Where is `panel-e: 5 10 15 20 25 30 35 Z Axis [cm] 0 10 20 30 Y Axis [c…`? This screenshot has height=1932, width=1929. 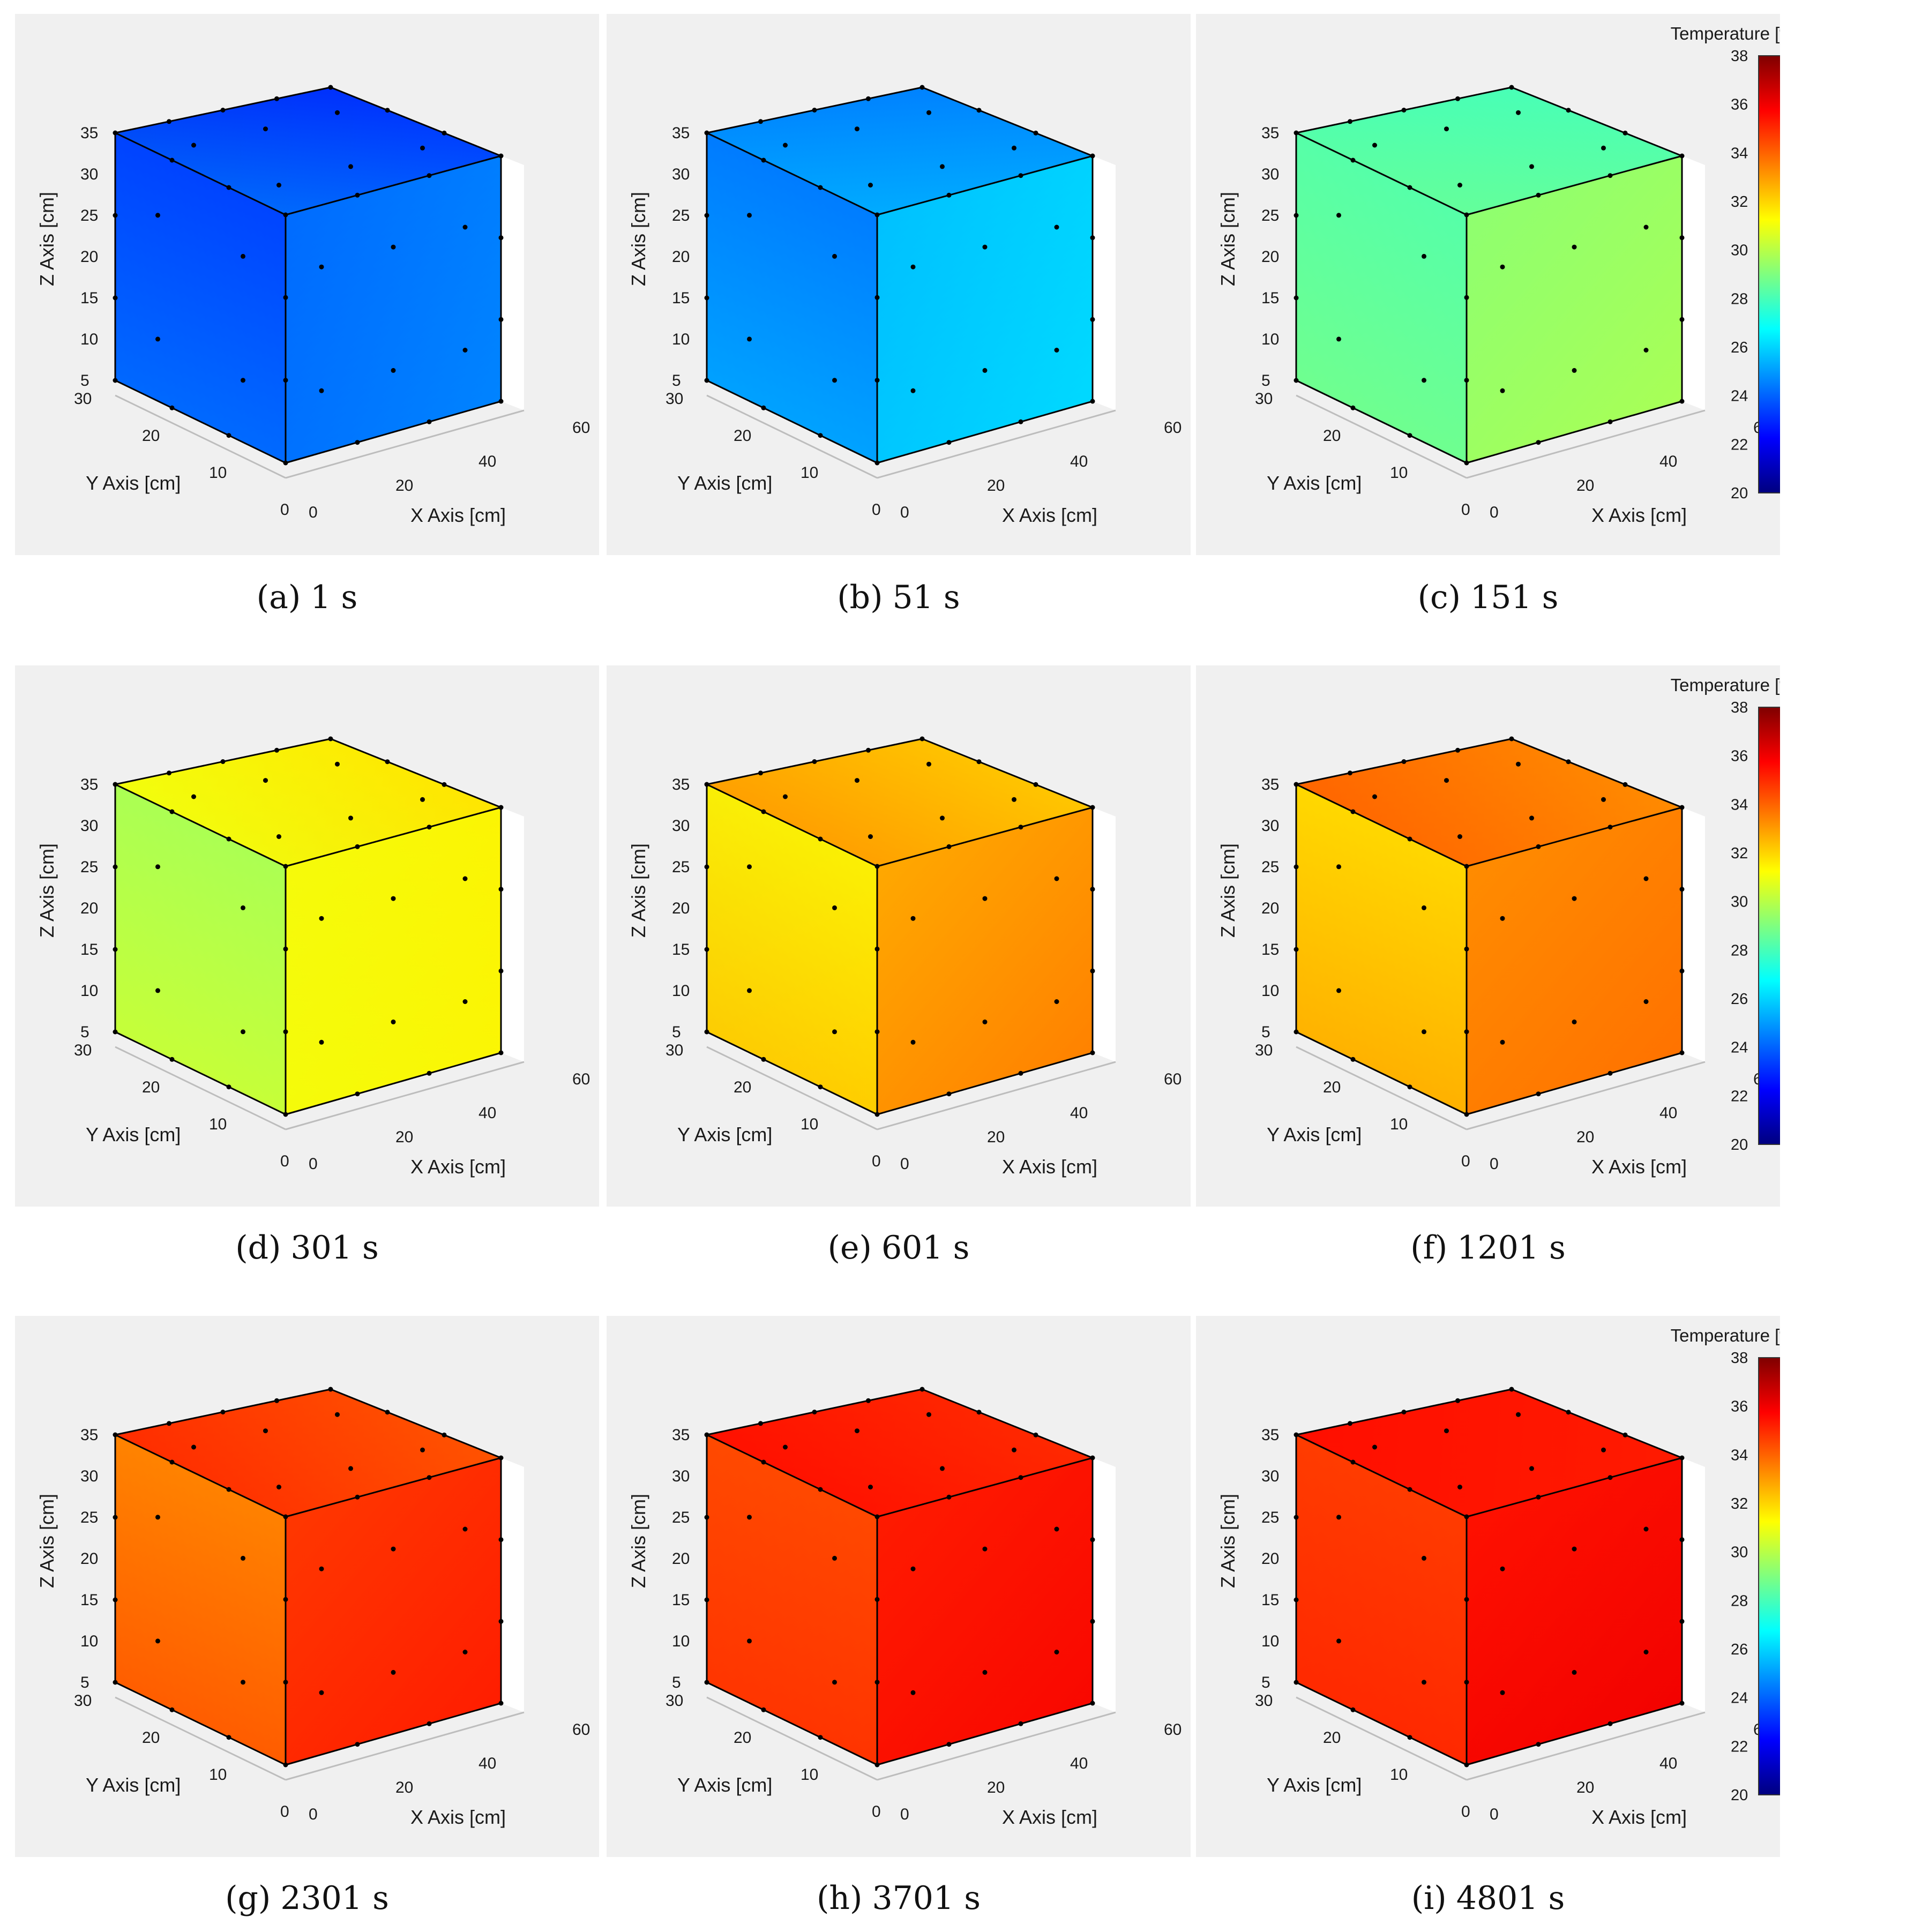 panel-e: 5 10 15 20 25 30 35 Z Axis [cm] 0 10 20 30 Y Axis [c… is located at coordinates (899, 936).